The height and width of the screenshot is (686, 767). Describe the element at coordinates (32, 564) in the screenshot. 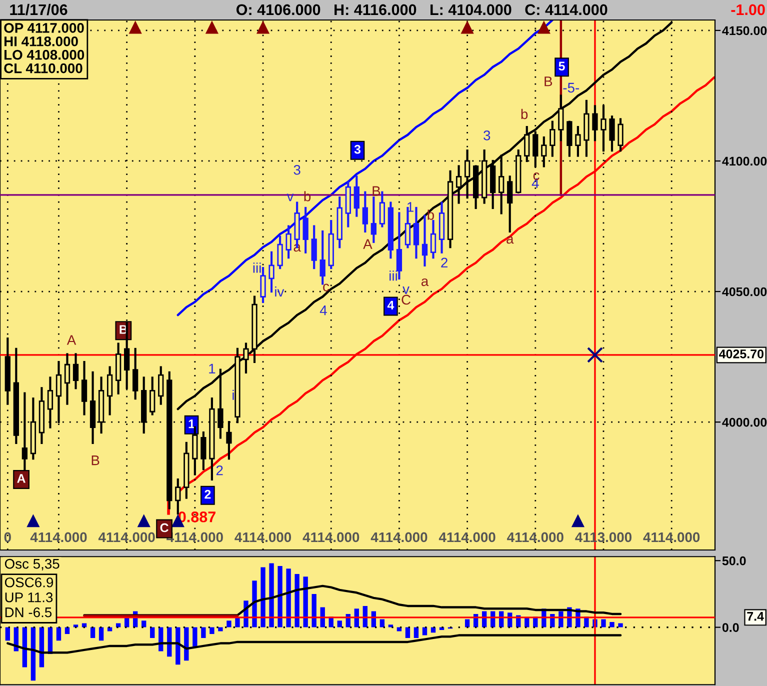

I see `chart-title: Osc 5,35` at that location.